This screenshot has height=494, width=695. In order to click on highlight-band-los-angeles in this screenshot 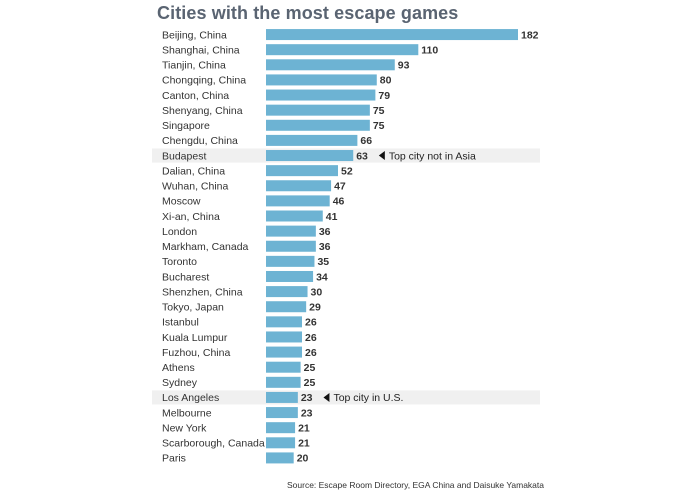, I will do `click(346, 397)`.